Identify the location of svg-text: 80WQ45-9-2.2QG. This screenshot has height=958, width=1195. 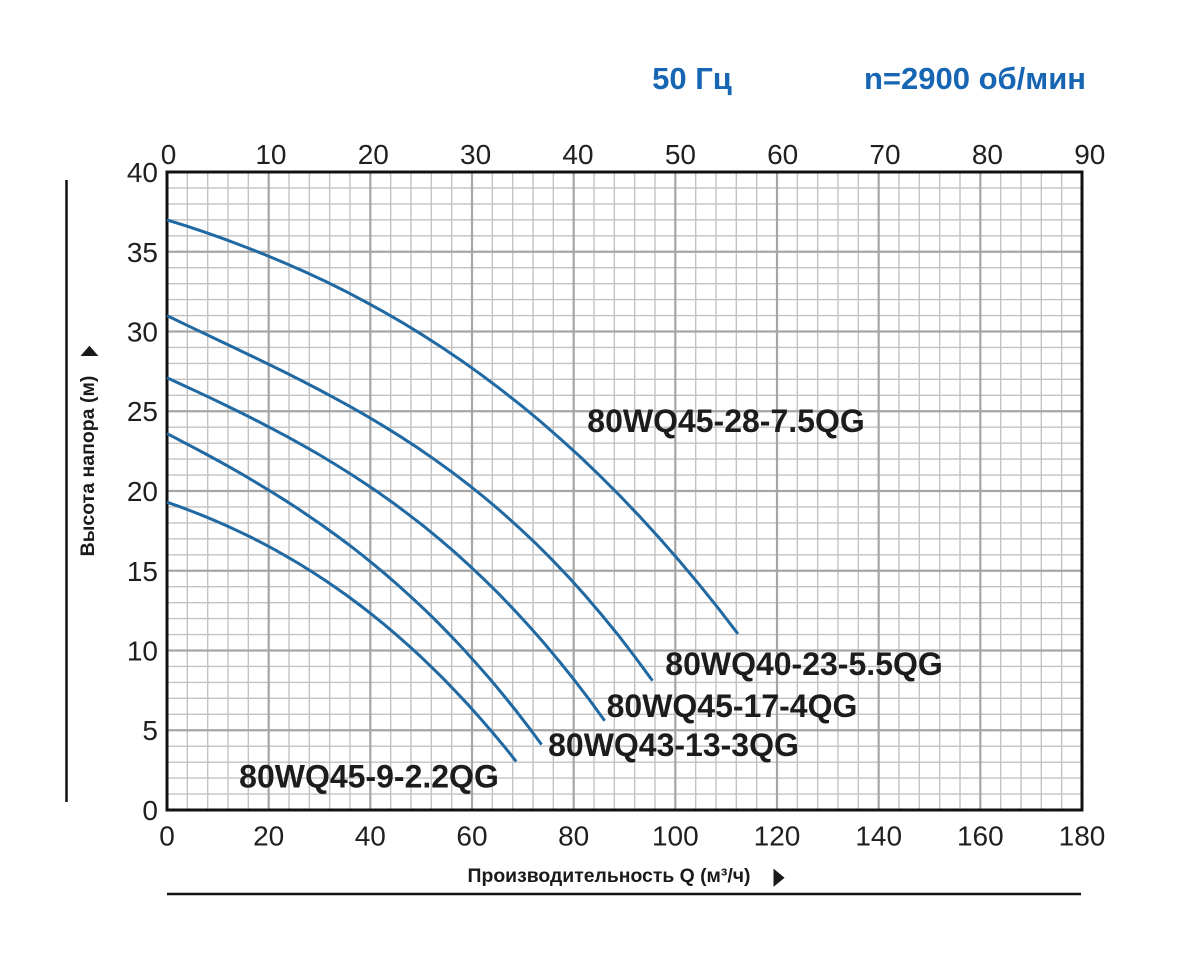
(369, 776).